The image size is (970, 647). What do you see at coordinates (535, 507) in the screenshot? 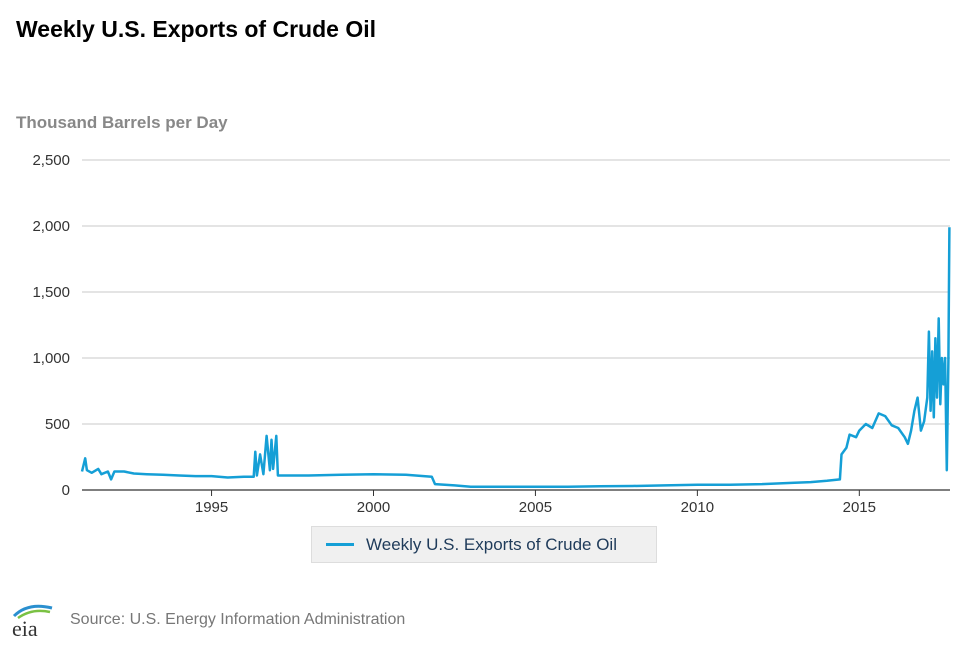
I see `x-tick-label: 2005` at bounding box center [535, 507].